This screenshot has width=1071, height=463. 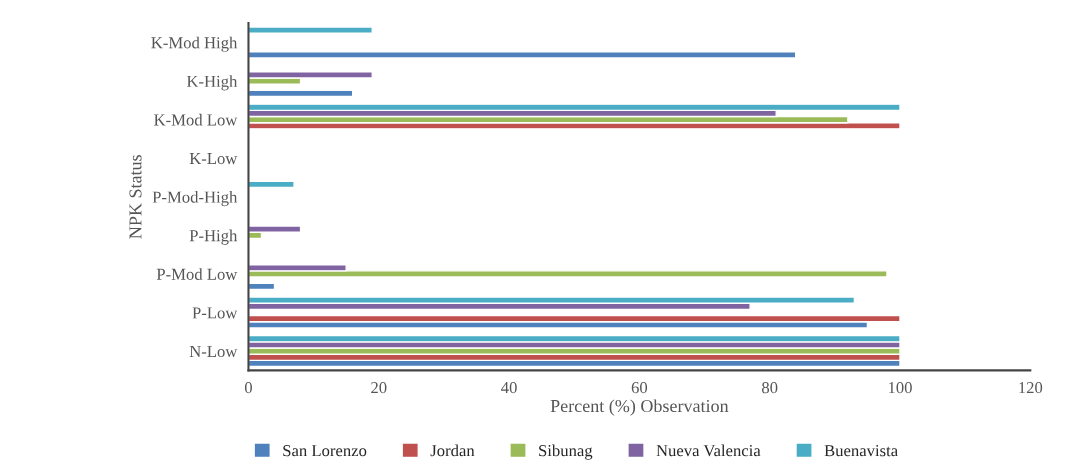 I want to click on y-tick-label: K-High, so click(x=212, y=83).